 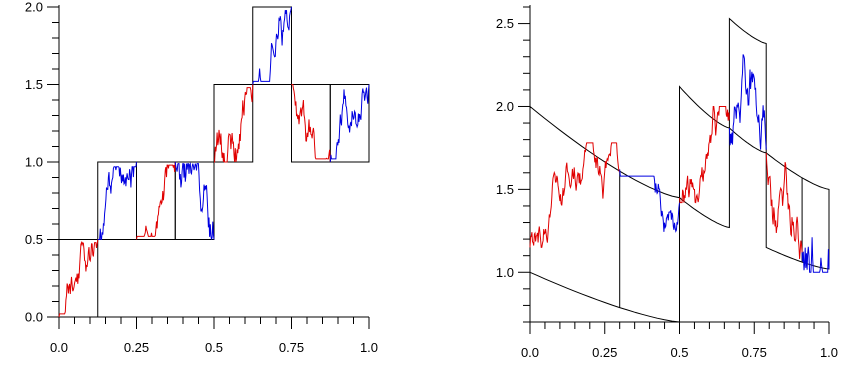 What do you see at coordinates (34, 239) in the screenshot?
I see `y-tick-label: 0.5` at bounding box center [34, 239].